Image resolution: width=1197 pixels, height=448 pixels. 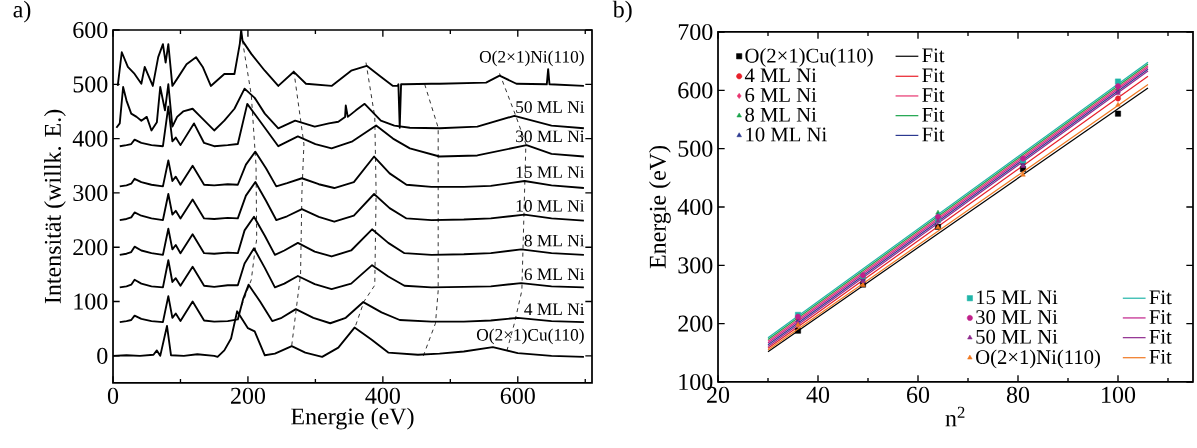 What do you see at coordinates (809, 57) in the screenshot?
I see `legend-label: O(2×1)Cu(110)` at bounding box center [809, 57].